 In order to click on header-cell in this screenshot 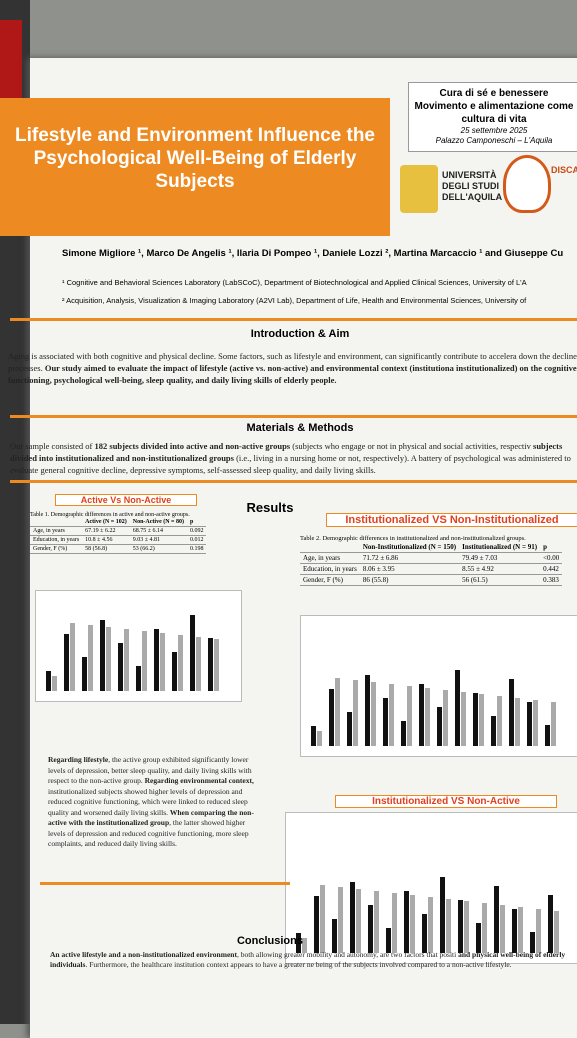, I will do `click(56, 522)`.